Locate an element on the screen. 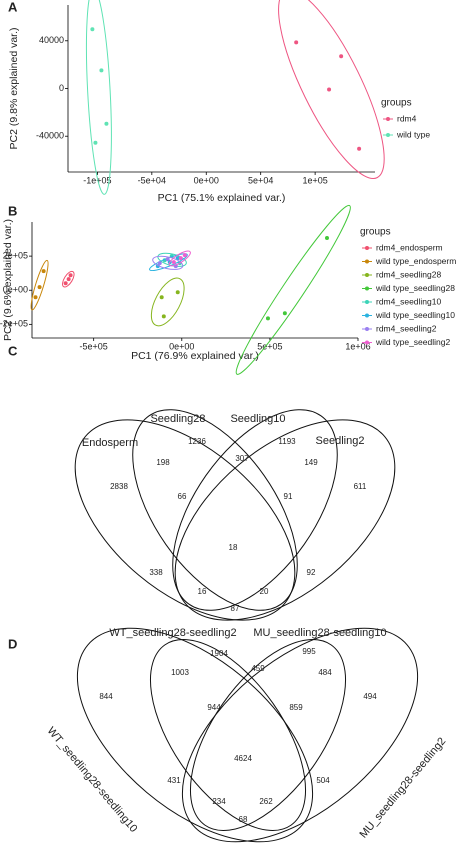 Image resolution: width=474 pixels, height=862 pixels. set-label: WT_seedling28-seedling10 is located at coordinates (92, 780).